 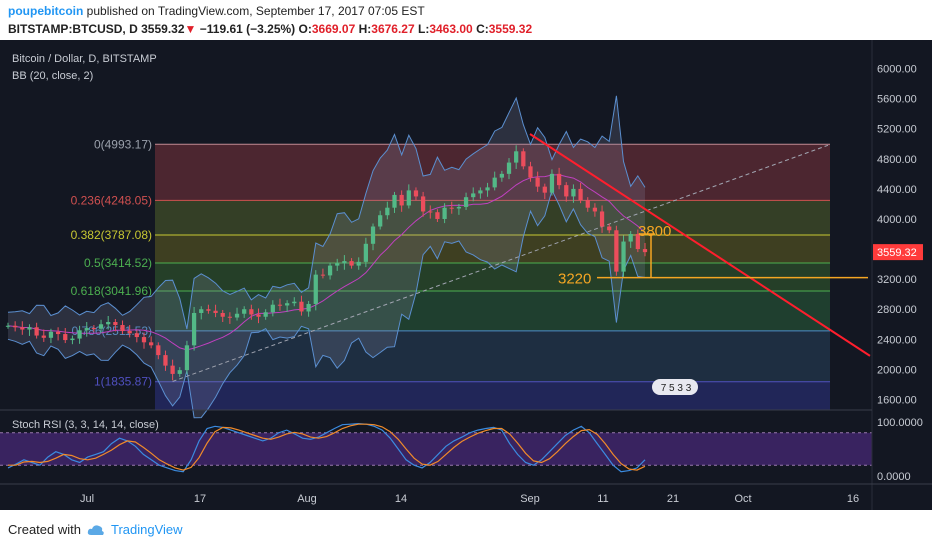 I want to click on fib-level-label: 0.382(3787.08), so click(x=111, y=235).